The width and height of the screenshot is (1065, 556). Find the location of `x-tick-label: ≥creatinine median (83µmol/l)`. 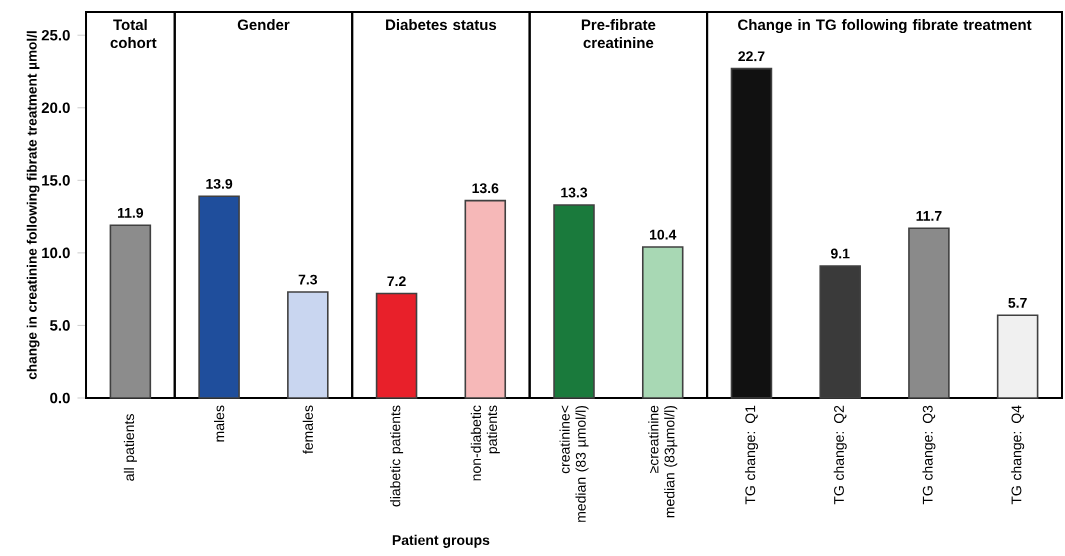

x-tick-label: ≥creatinine median (83µmol/l) is located at coordinates (663, 461).